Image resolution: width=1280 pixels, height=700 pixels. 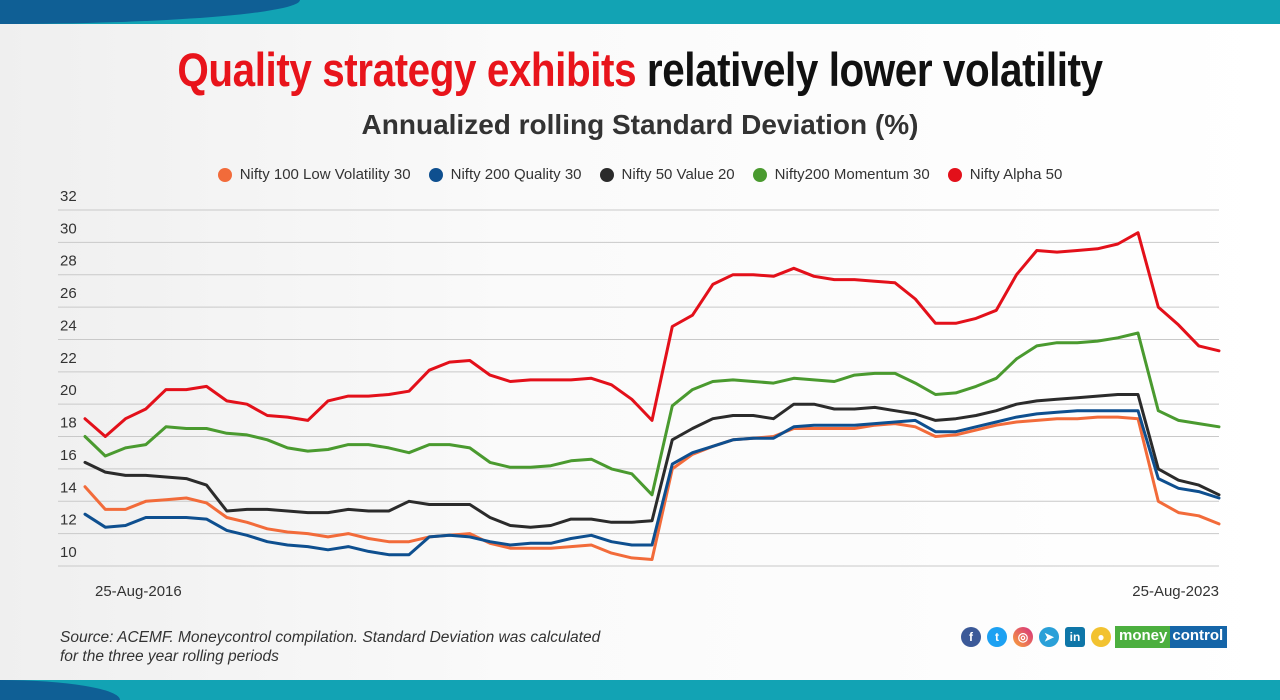 I want to click on twitter-icon: t, so click(x=997, y=637).